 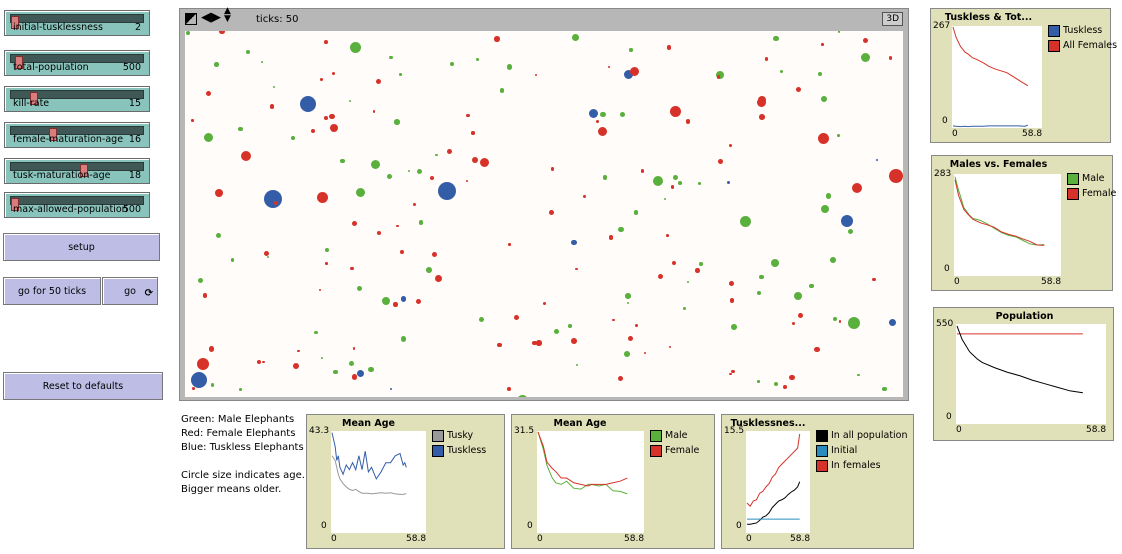 I want to click on edit-shape-icon, so click(x=191, y=19).